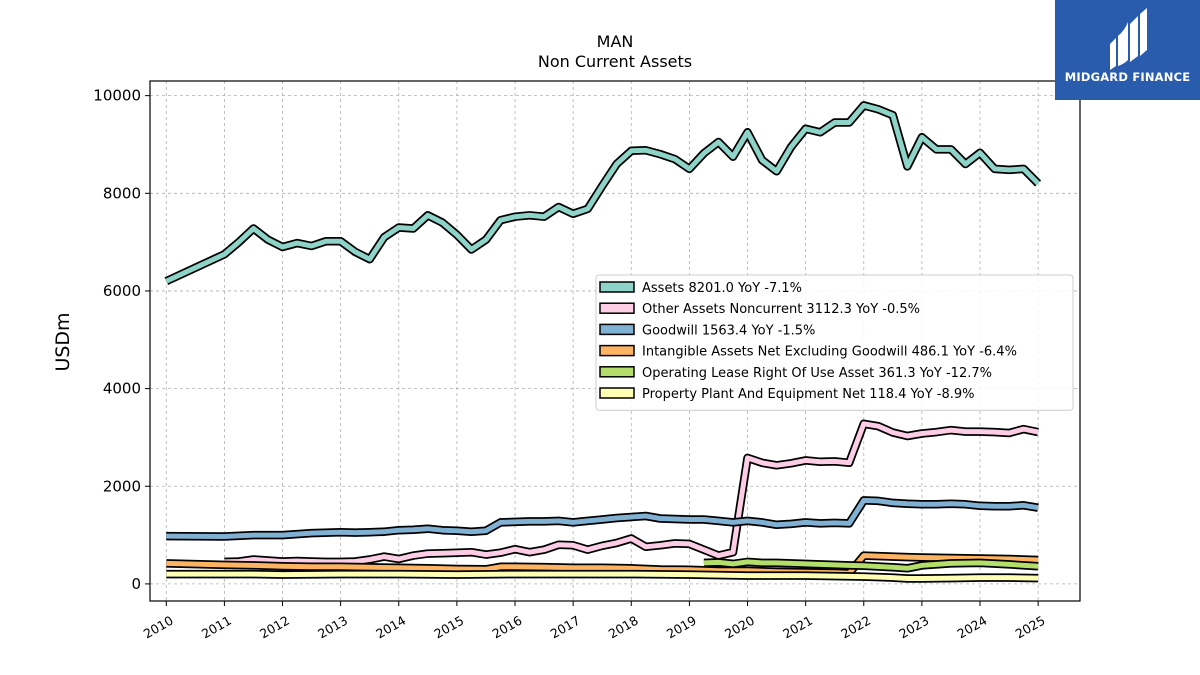 This screenshot has width=1200, height=675. Describe the element at coordinates (739, 627) in the screenshot. I see `x-tick-label: 2020` at that location.